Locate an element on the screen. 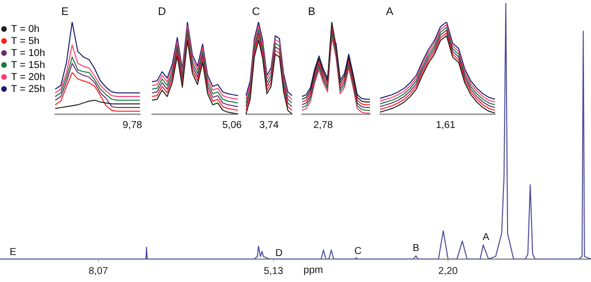 This screenshot has width=591, height=282. annotation: B is located at coordinates (416, 248).